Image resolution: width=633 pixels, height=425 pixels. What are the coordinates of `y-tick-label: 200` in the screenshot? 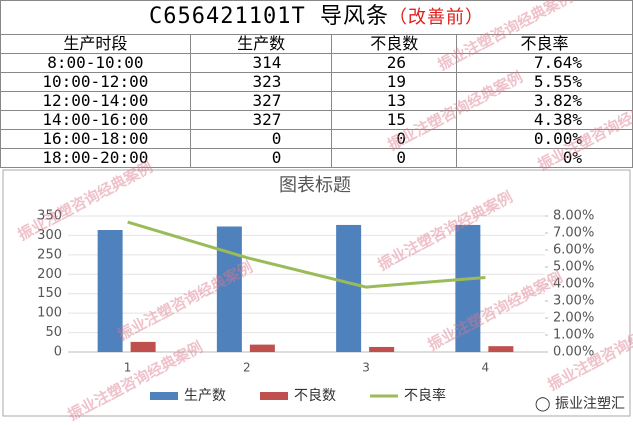 It's located at (49, 274).